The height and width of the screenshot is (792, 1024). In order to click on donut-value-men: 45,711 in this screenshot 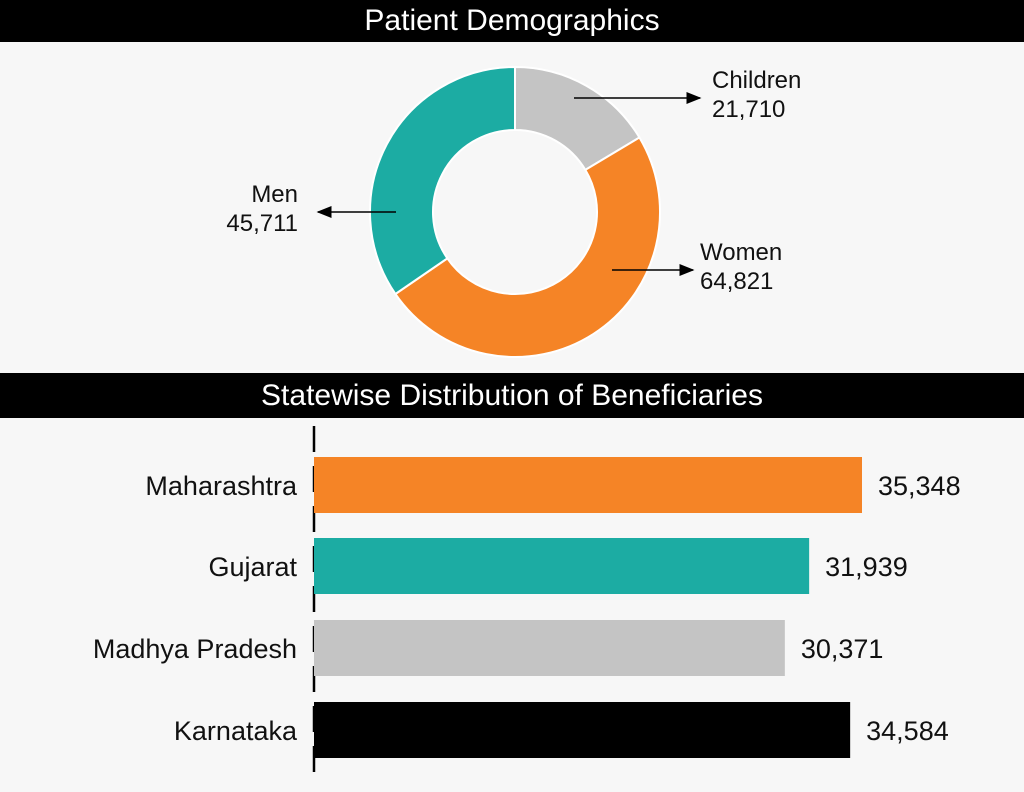, I will do `click(262, 223)`.